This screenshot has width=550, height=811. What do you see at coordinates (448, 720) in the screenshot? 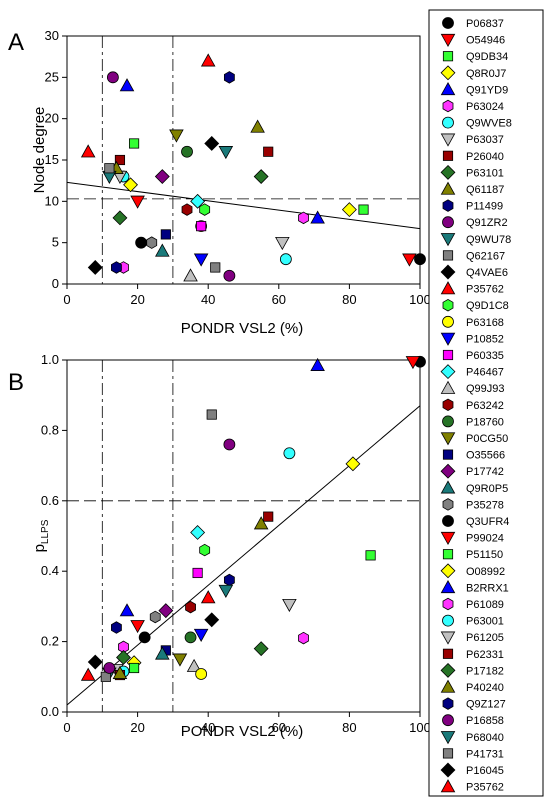
I see `legend-marker-p16858` at bounding box center [448, 720].